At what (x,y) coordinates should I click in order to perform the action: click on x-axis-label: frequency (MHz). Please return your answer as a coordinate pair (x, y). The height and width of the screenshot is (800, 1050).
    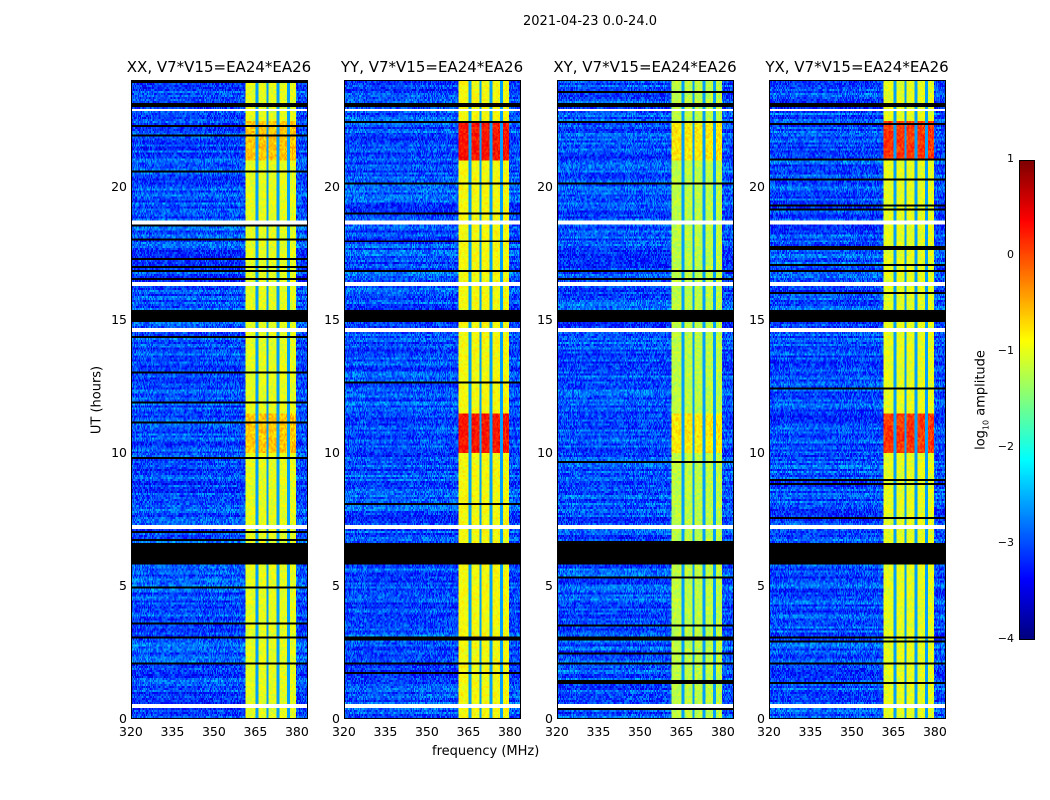
    Looking at the image, I should click on (486, 751).